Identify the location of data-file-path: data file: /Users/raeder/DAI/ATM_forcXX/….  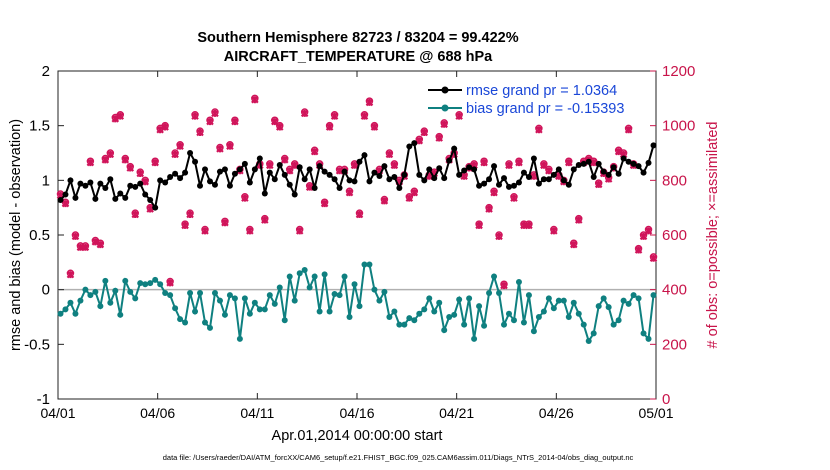
(398, 457).